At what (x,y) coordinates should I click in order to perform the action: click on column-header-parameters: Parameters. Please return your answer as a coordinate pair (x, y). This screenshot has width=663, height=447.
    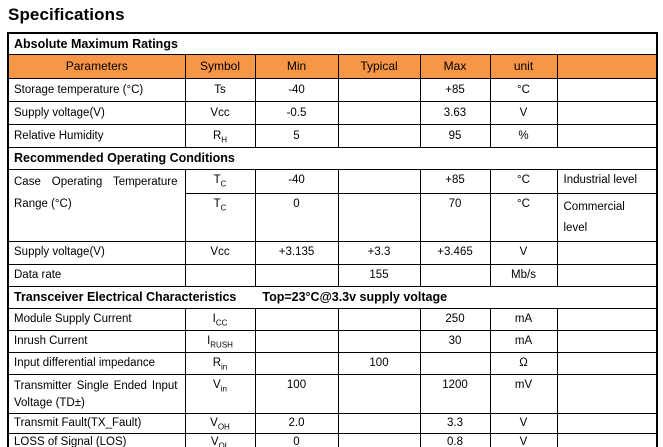
    Looking at the image, I should click on (96, 67).